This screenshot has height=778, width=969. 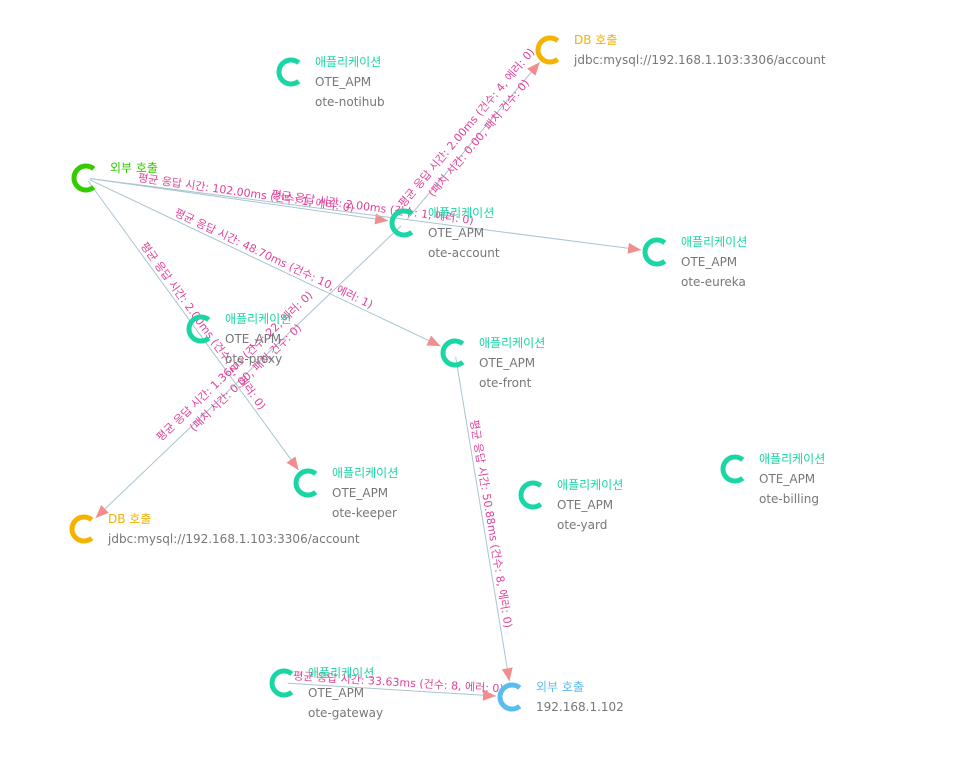 I want to click on node-name-label: 192.168.1.102, so click(x=580, y=707).